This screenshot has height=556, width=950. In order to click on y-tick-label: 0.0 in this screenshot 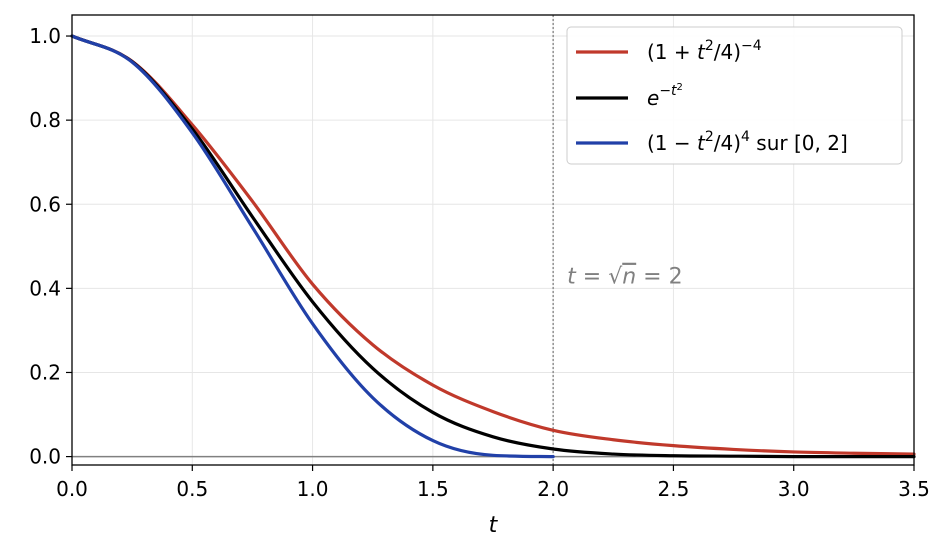, I will do `click(45, 457)`.